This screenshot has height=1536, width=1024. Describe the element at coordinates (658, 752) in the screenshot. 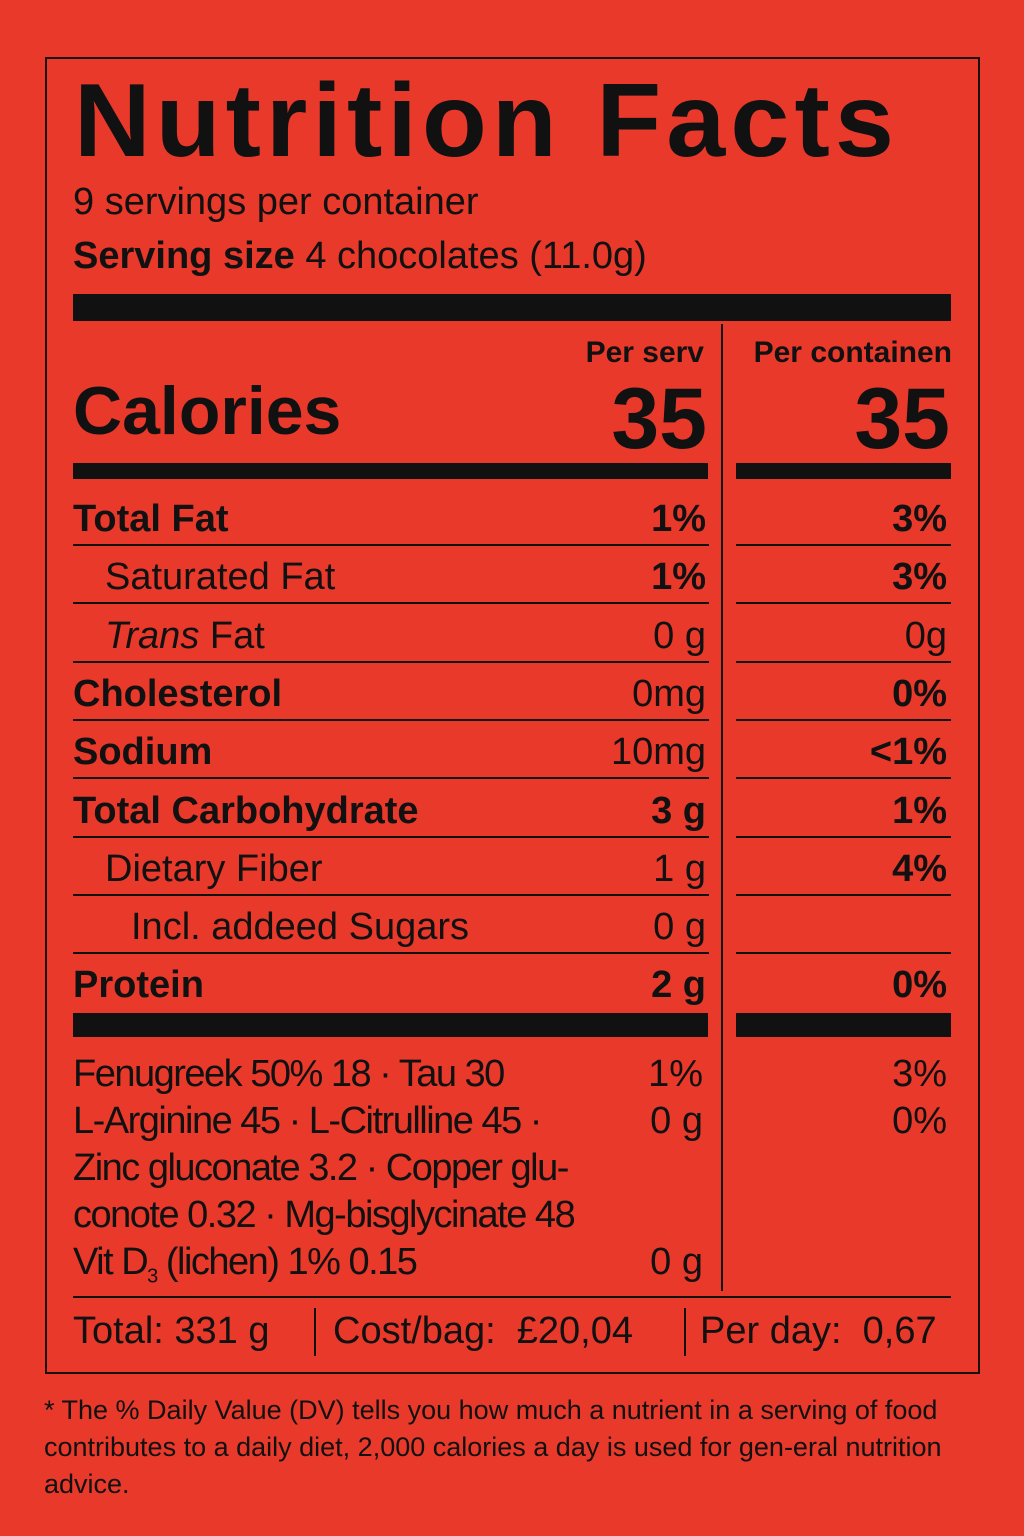

I see `per-serving-value: 10mg` at that location.